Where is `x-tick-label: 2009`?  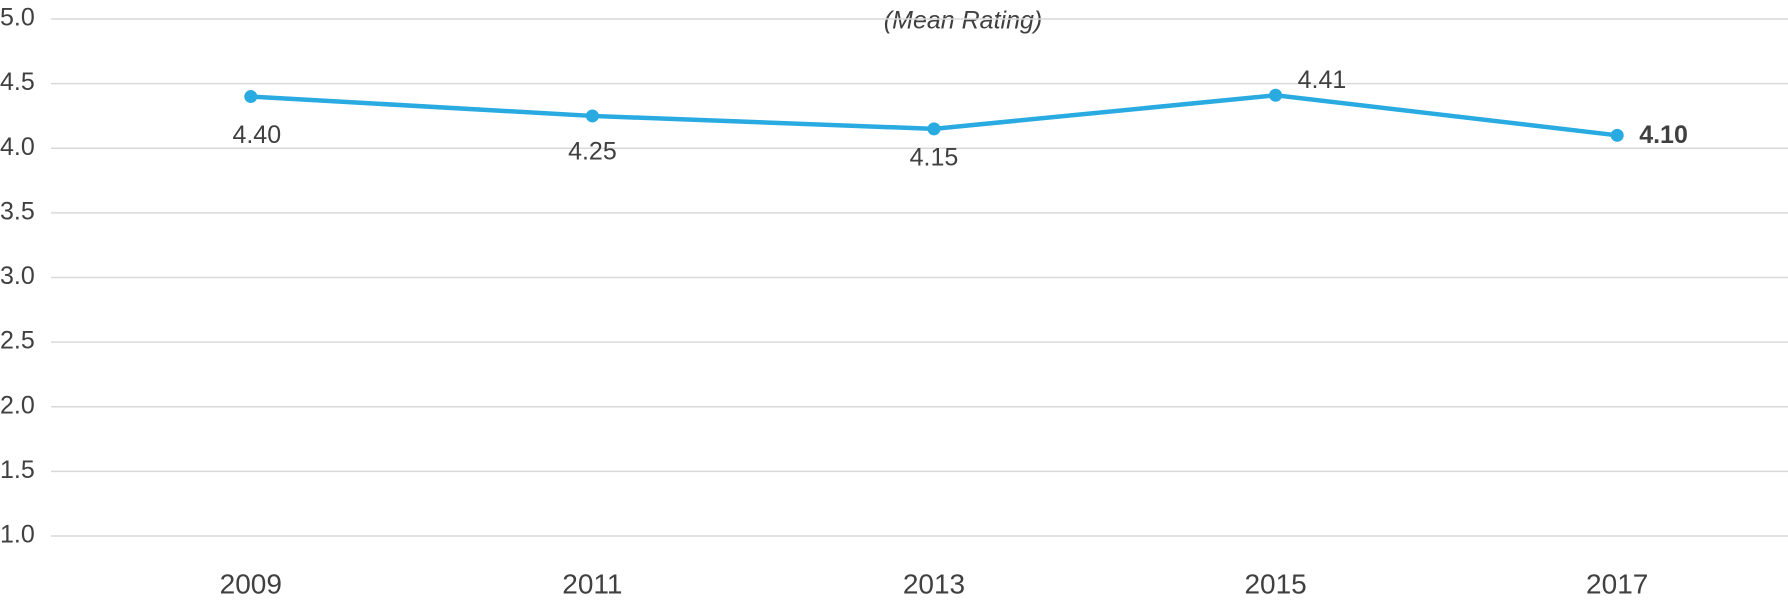
x-tick-label: 2009 is located at coordinates (251, 583).